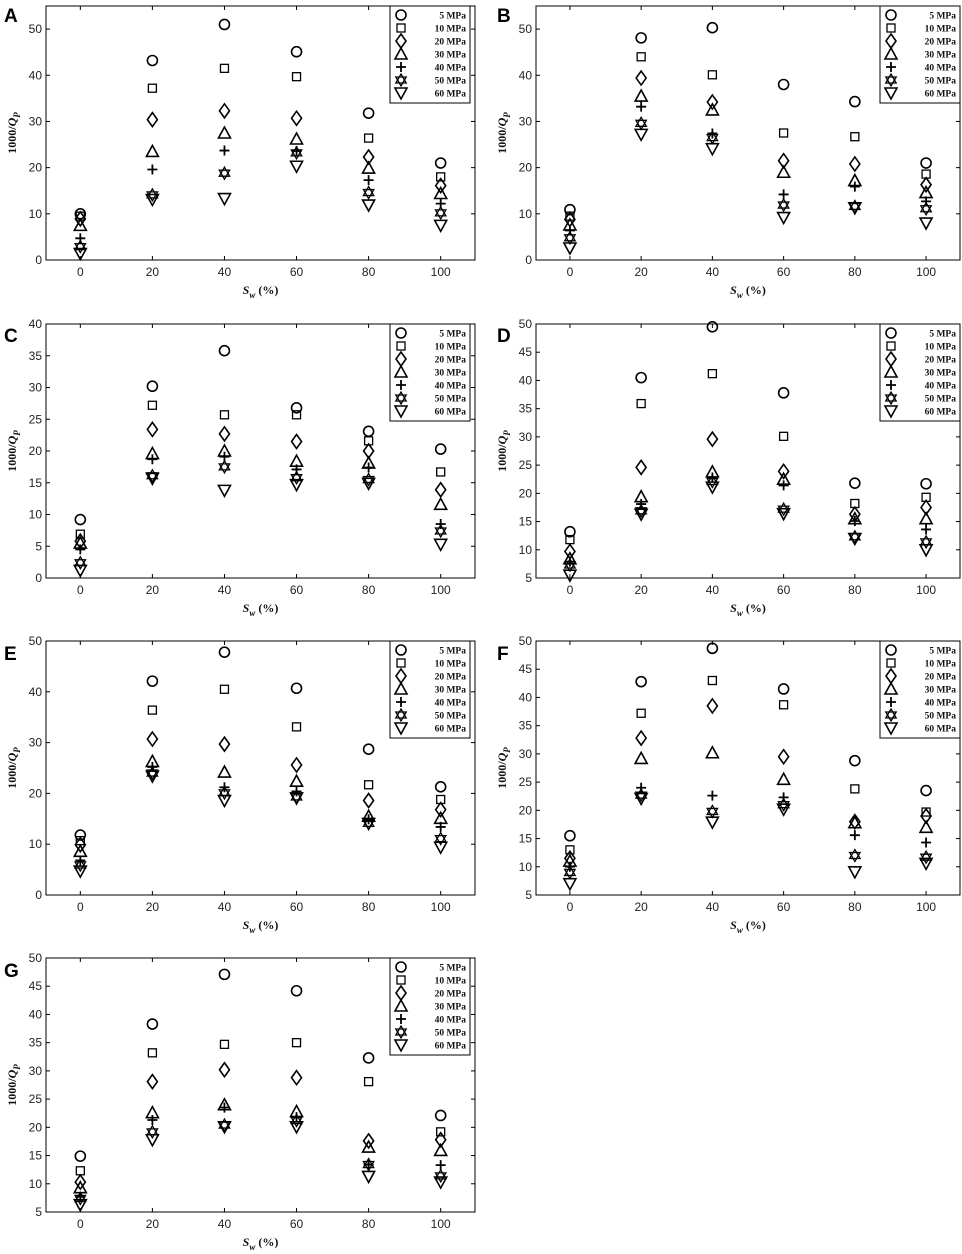  What do you see at coordinates (80, 907) in the screenshot?
I see `x-tick-label: 0` at bounding box center [80, 907].